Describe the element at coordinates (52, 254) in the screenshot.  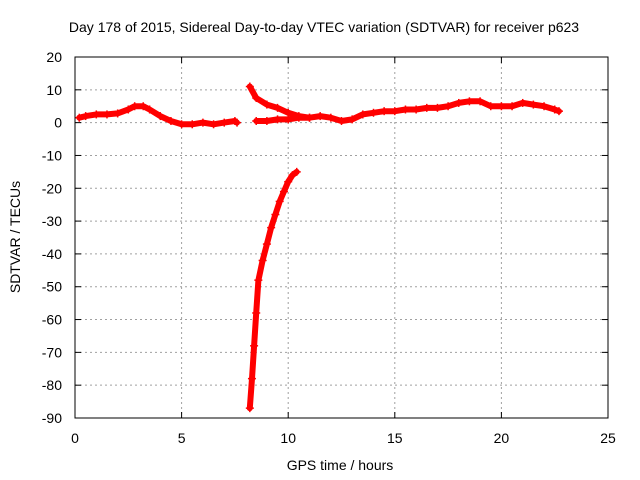
I see `y-tick-label: -40` at that location.